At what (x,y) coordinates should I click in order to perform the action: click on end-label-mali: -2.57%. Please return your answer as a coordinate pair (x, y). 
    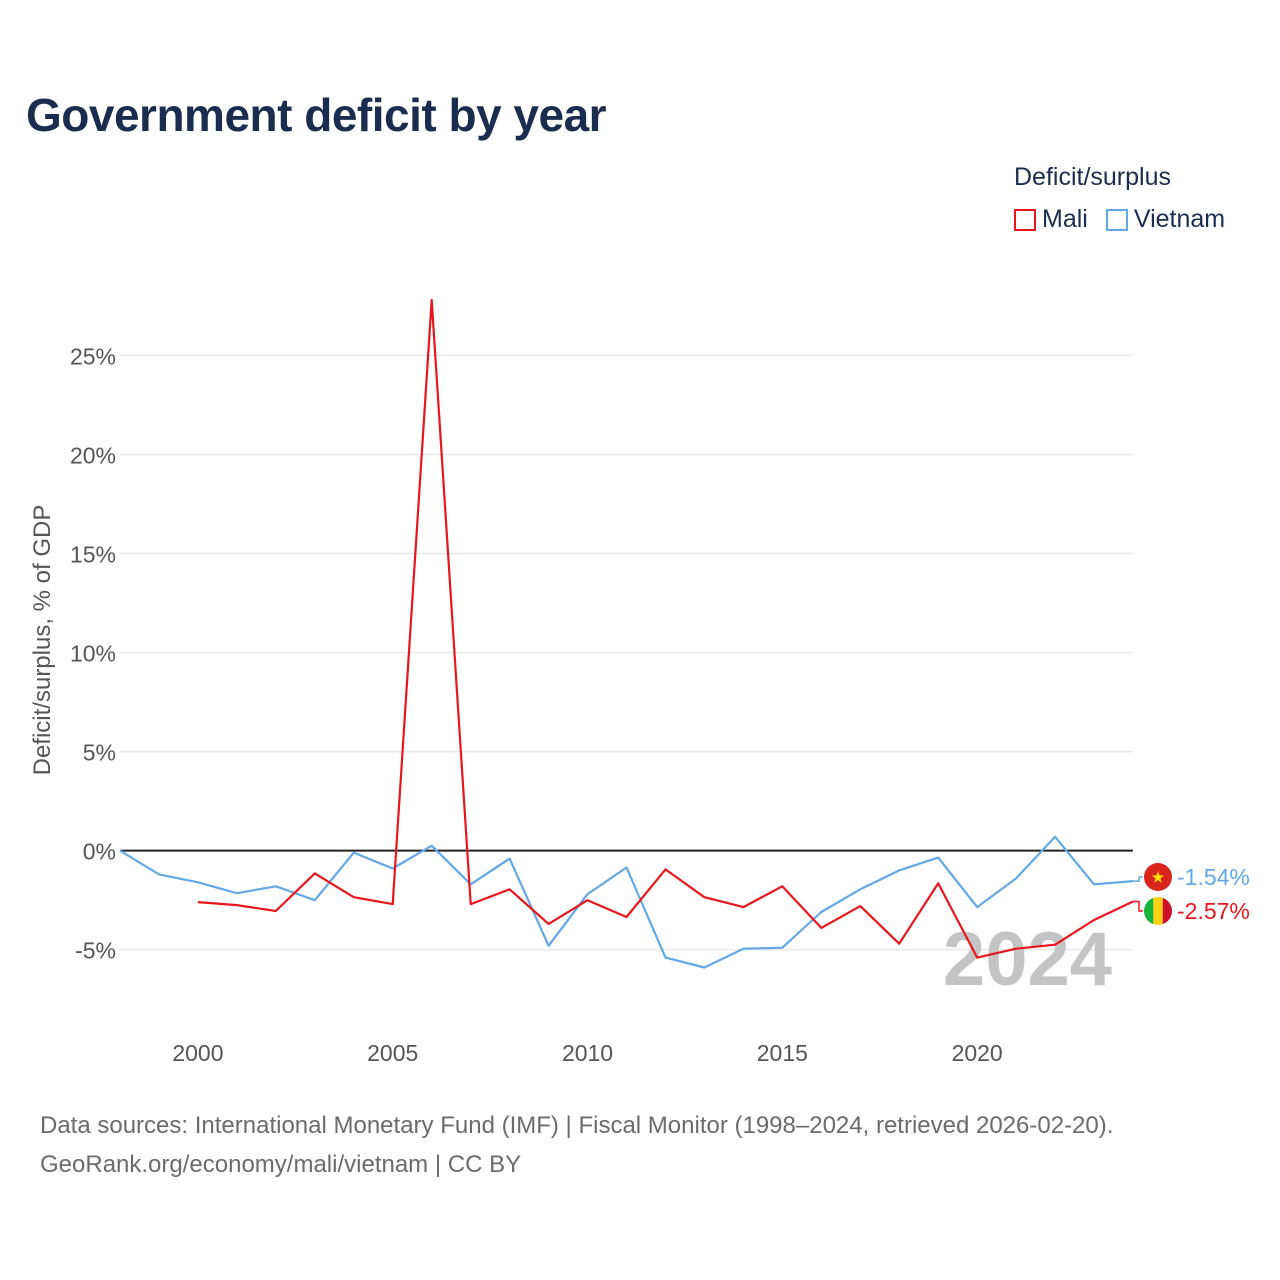
    Looking at the image, I should click on (1213, 911).